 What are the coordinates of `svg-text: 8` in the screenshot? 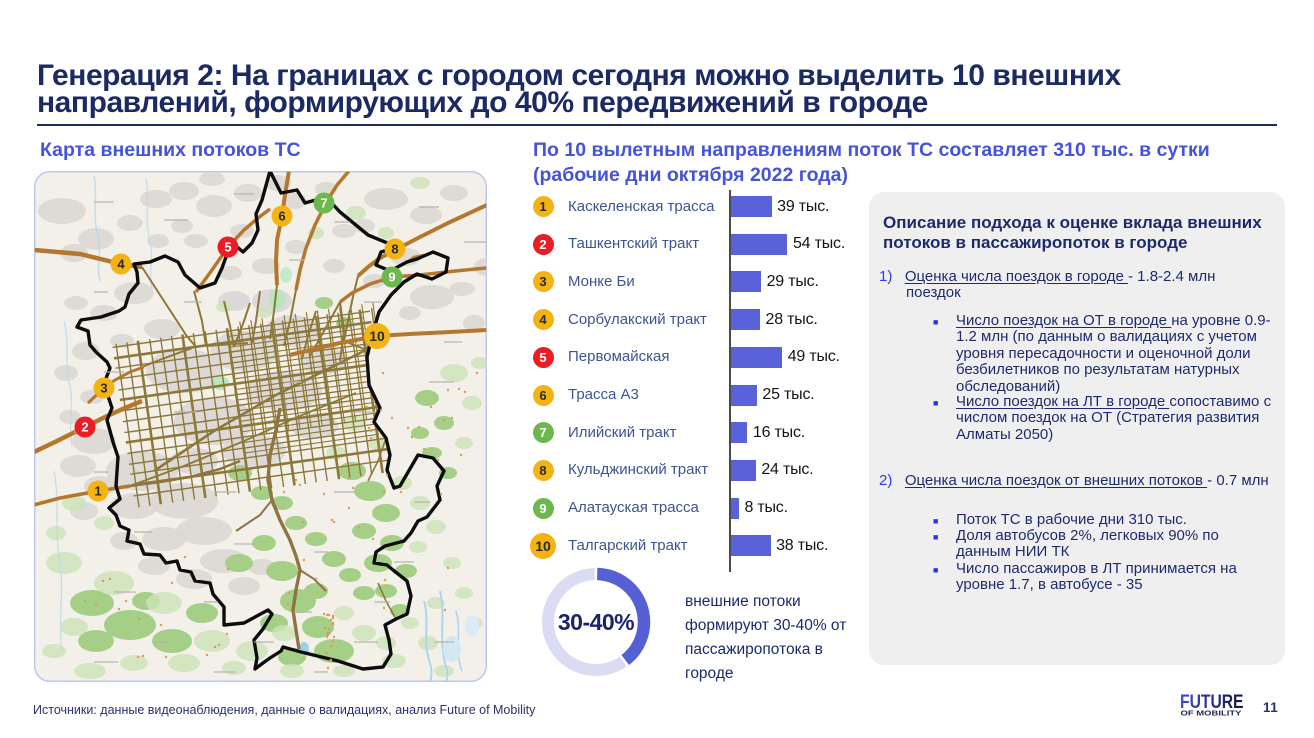 It's located at (394, 249).